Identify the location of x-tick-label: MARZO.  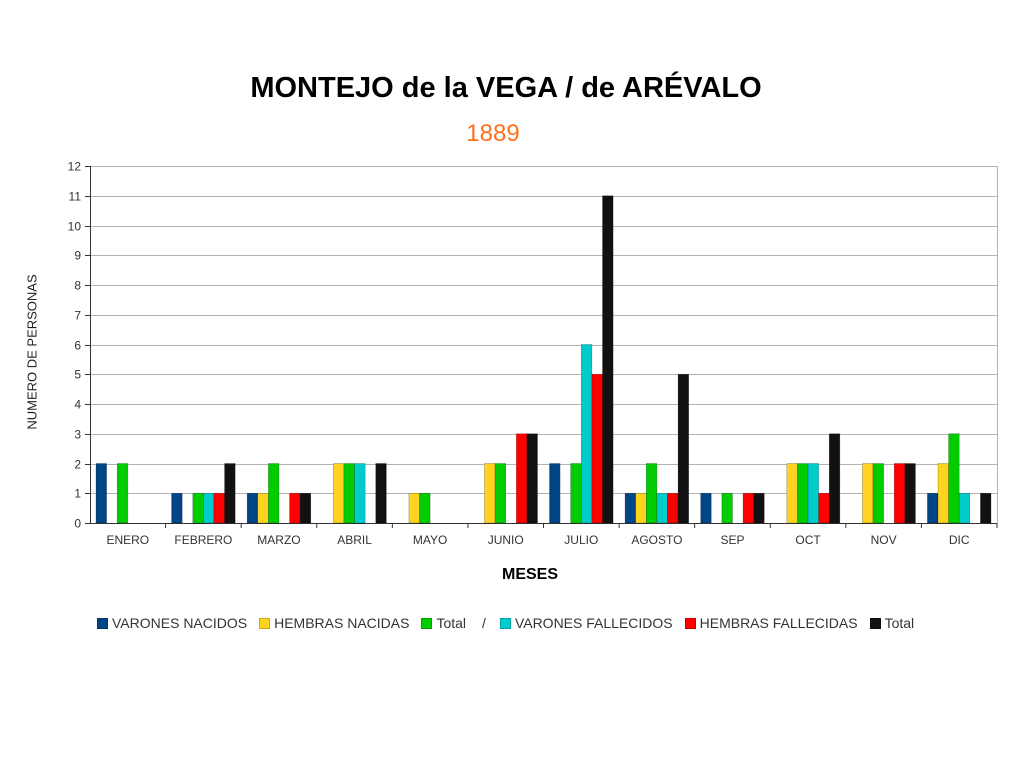
(278, 540).